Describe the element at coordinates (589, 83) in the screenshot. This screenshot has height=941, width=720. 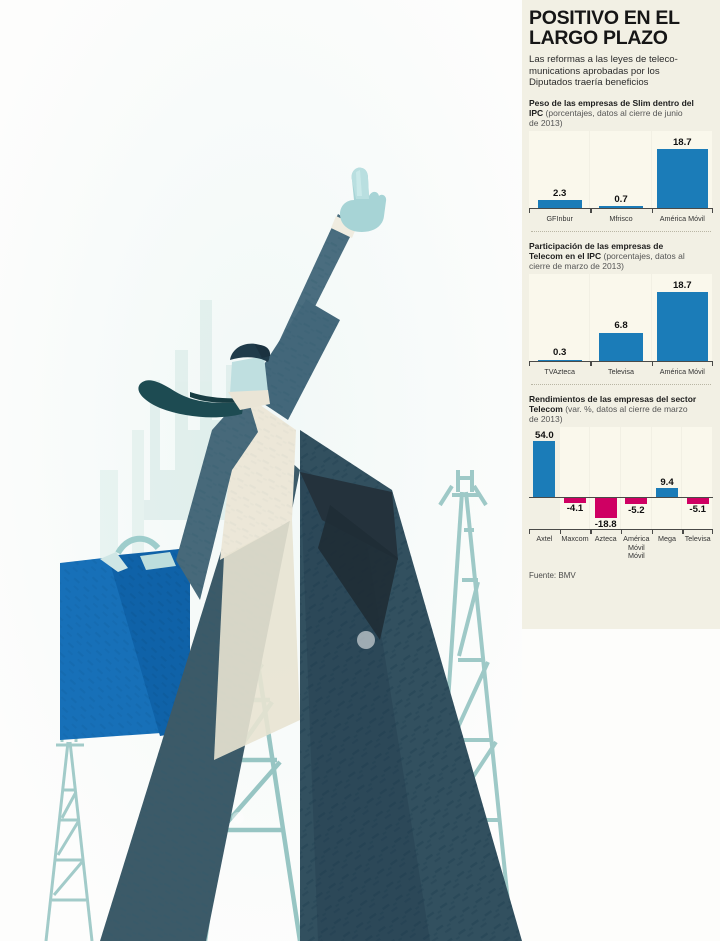
I see `subtitle-line-3: Diputados traería beneficios` at that location.